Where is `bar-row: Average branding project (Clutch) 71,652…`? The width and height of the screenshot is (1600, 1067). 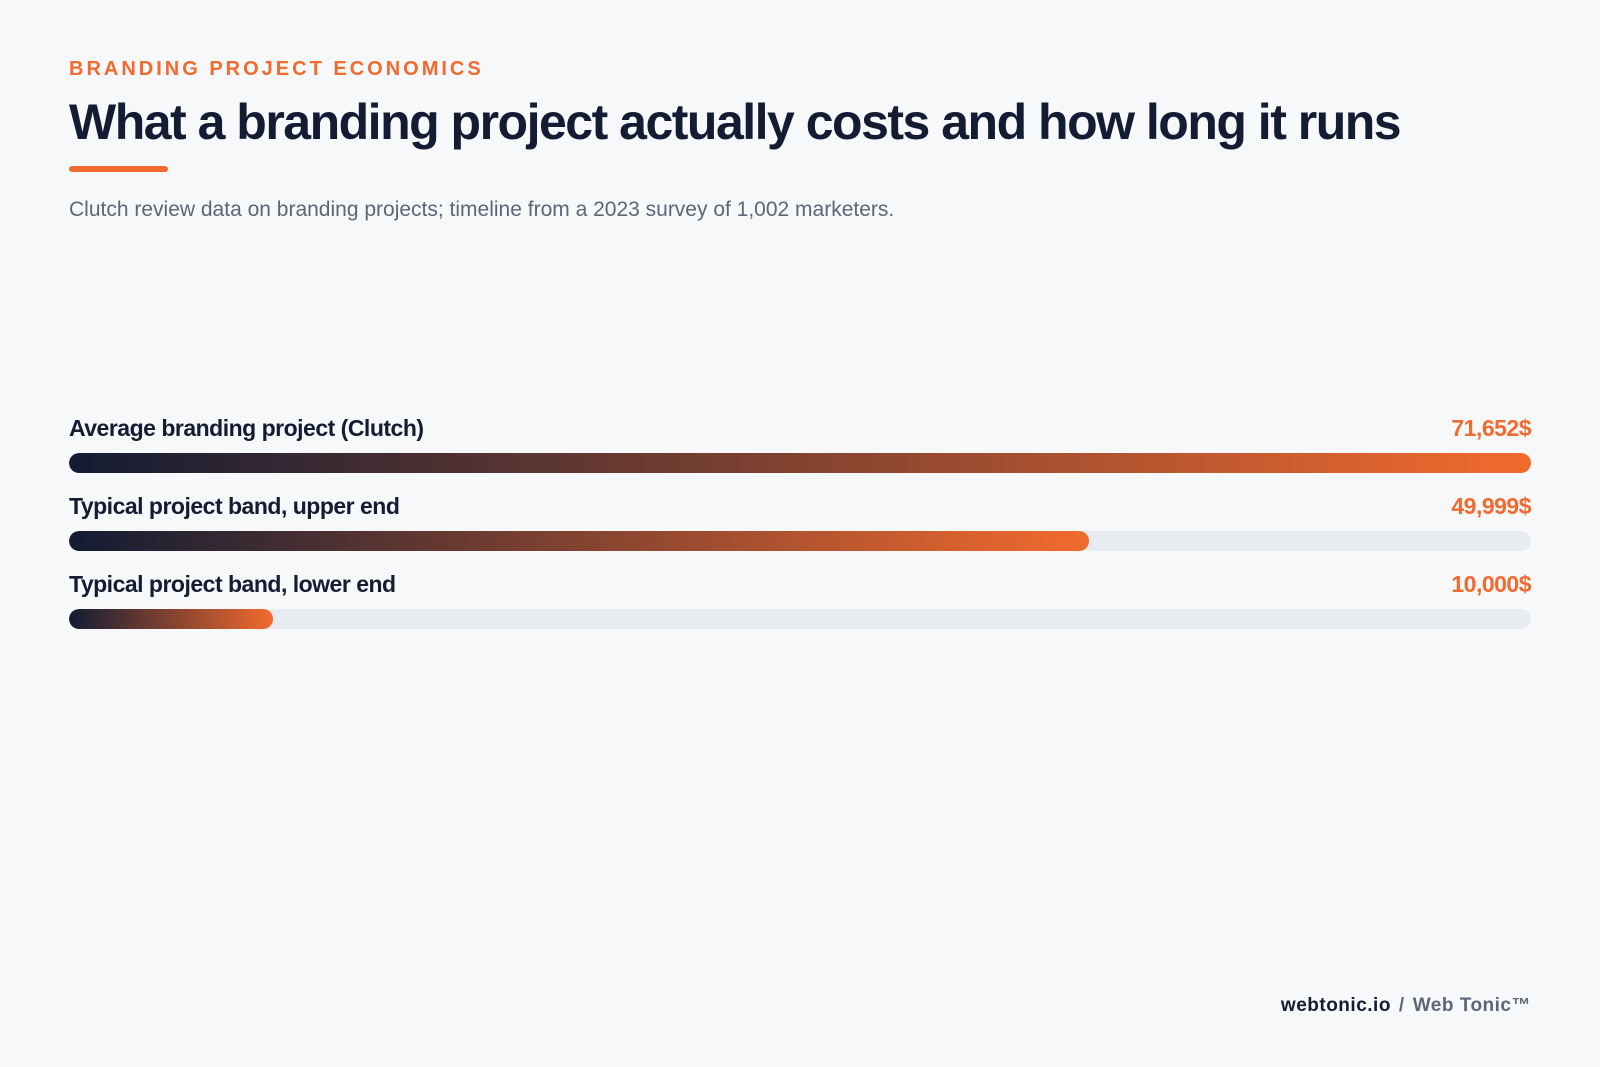 bar-row: Average branding project (Clutch) 71,652… is located at coordinates (800, 449).